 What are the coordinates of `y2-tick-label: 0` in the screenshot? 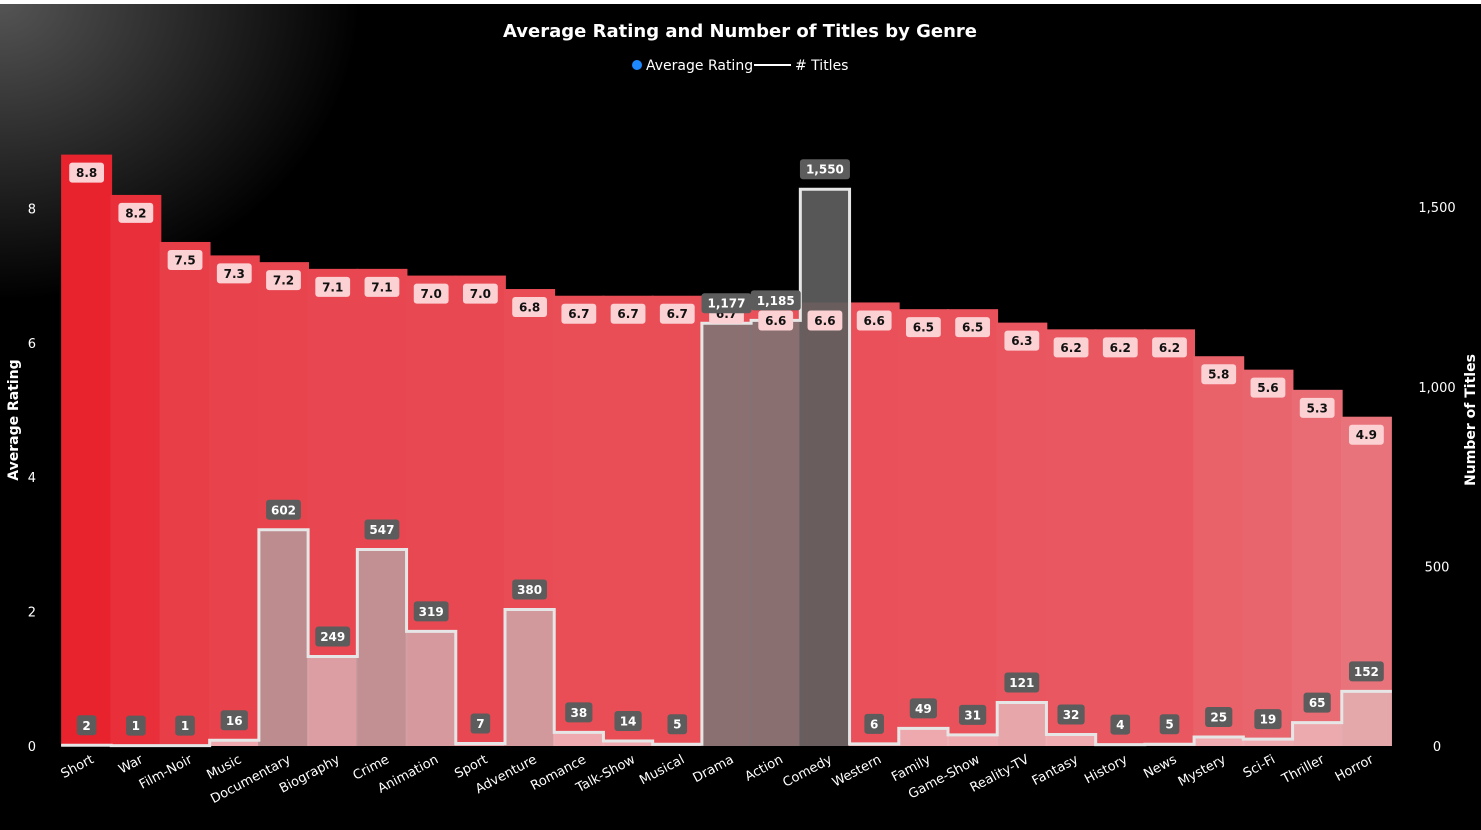 It's located at (1437, 747).